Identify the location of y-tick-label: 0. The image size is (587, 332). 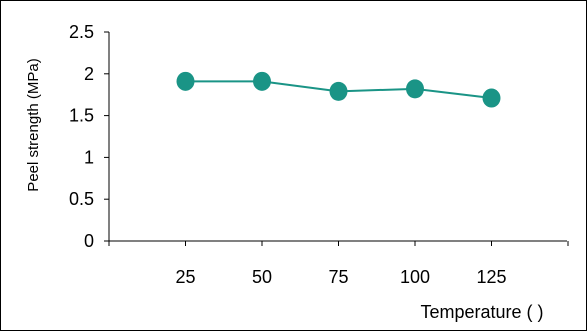
(89, 241).